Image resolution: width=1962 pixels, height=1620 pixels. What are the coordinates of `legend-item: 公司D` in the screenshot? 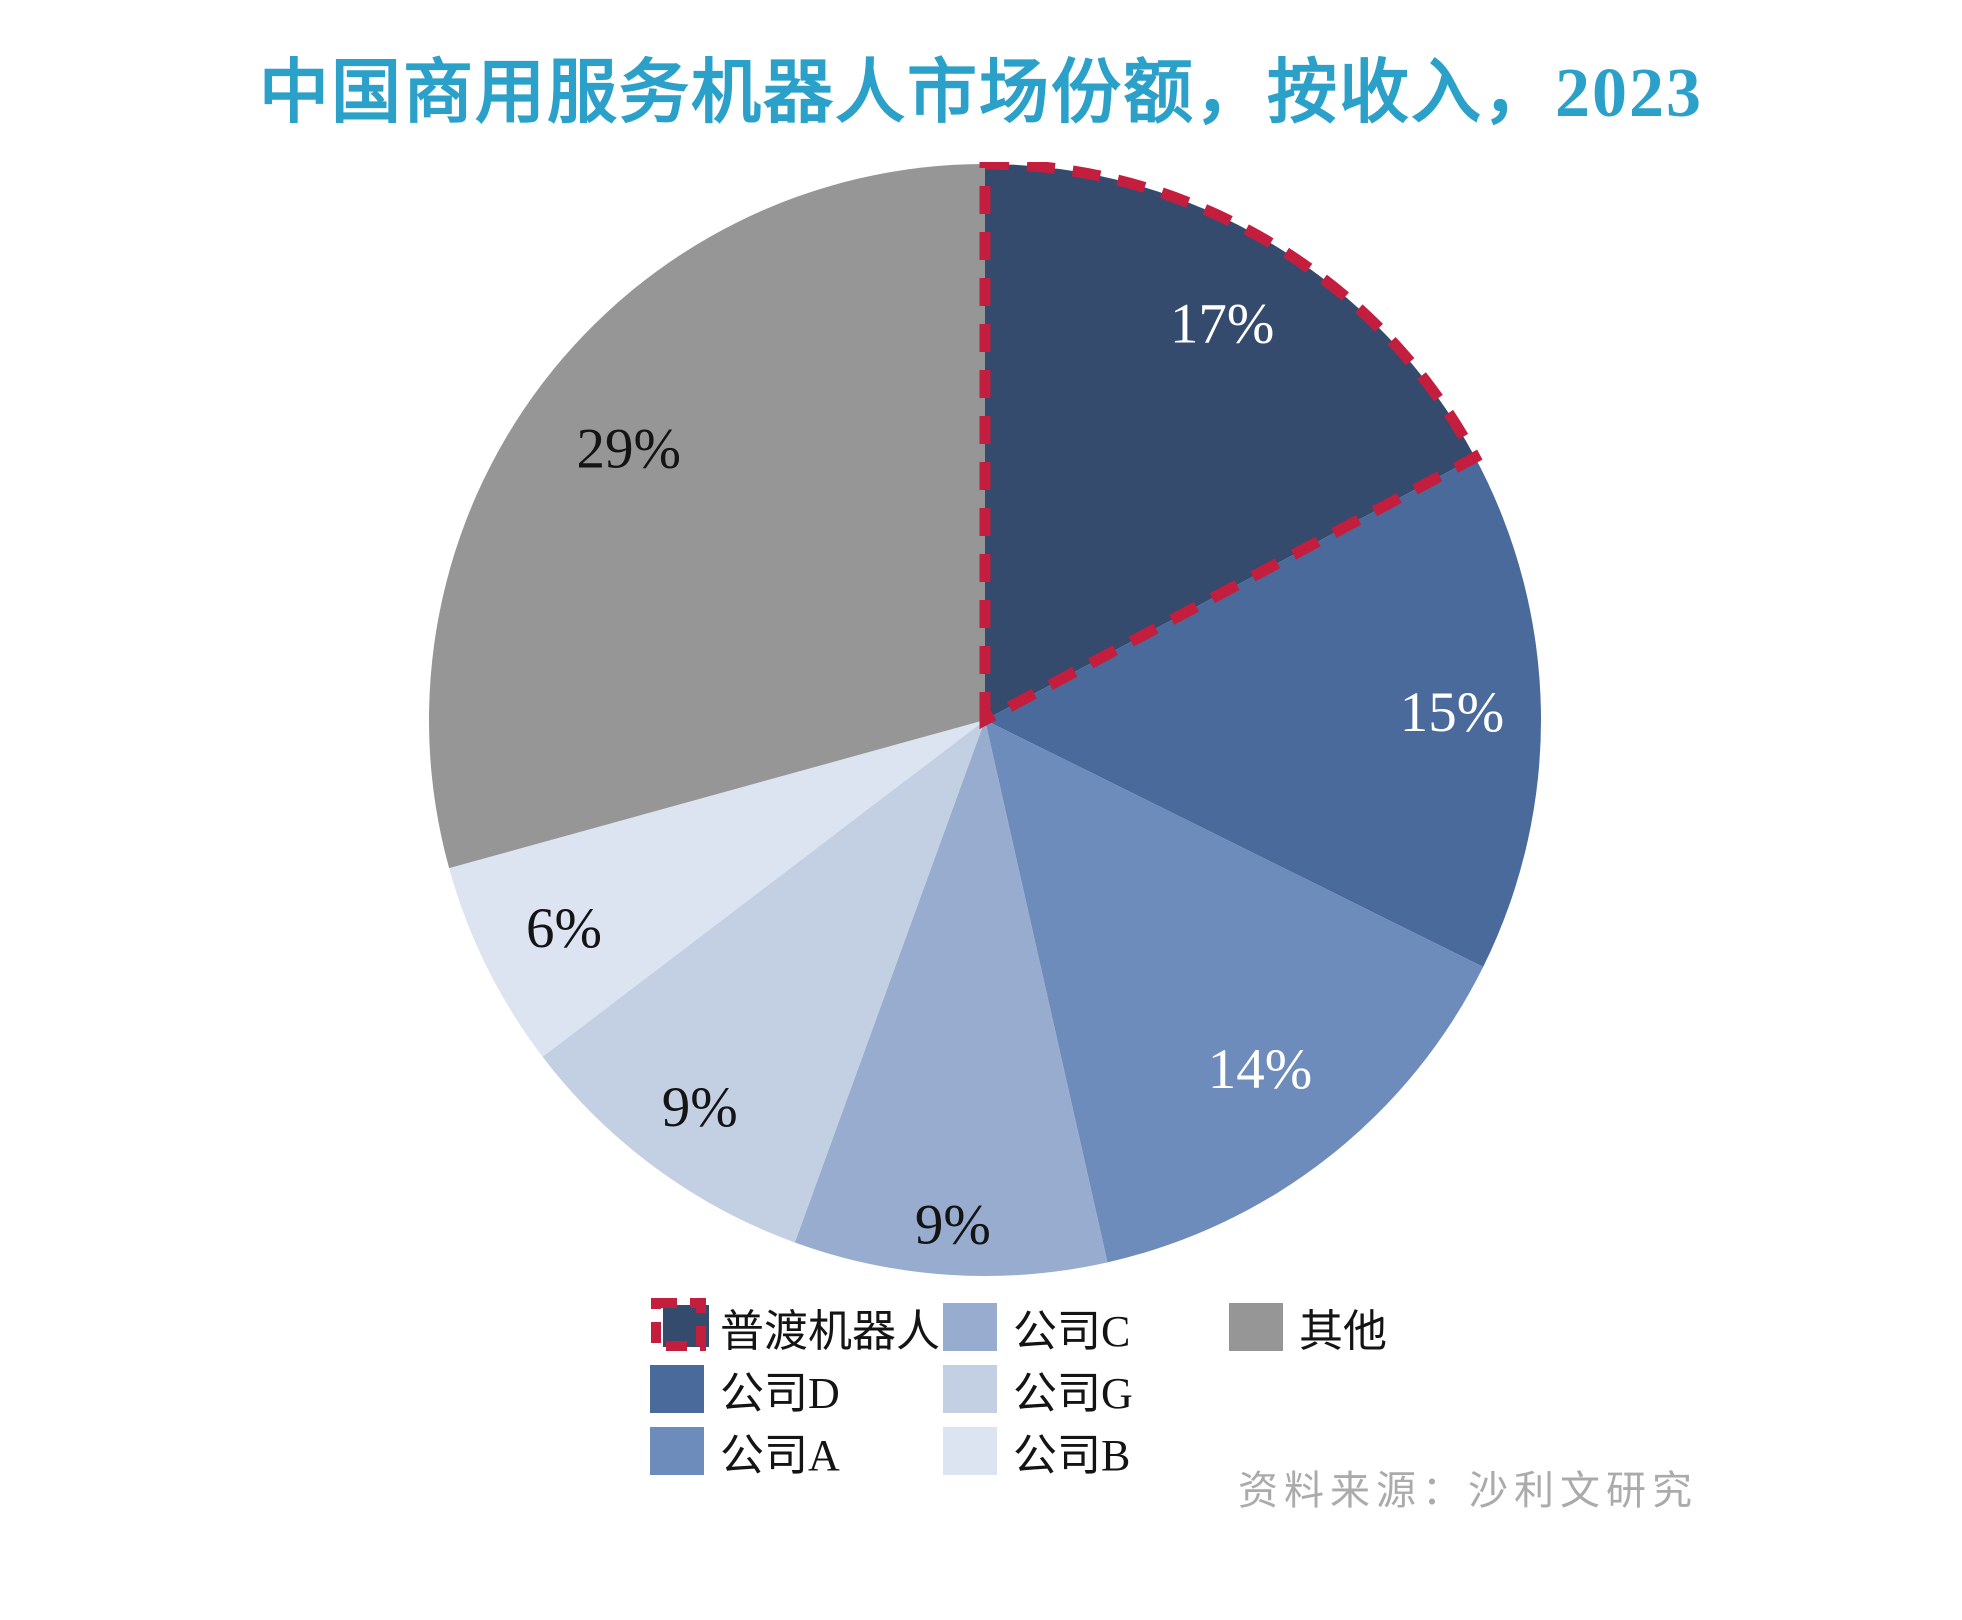 It's located at (795, 1389).